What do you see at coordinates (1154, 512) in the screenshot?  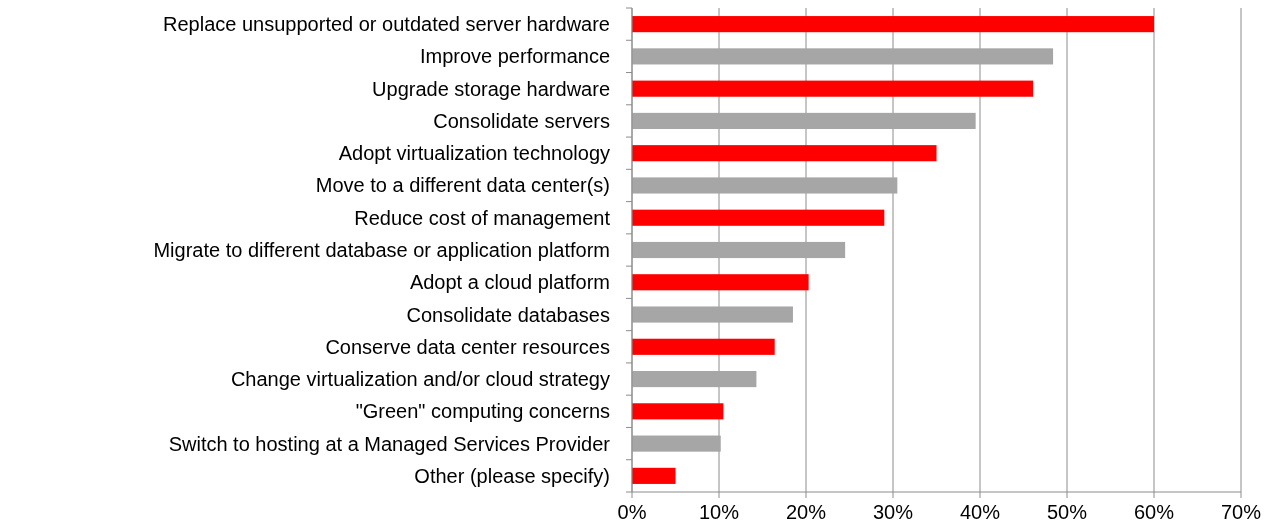 I see `x-tick-label: 60%` at bounding box center [1154, 512].